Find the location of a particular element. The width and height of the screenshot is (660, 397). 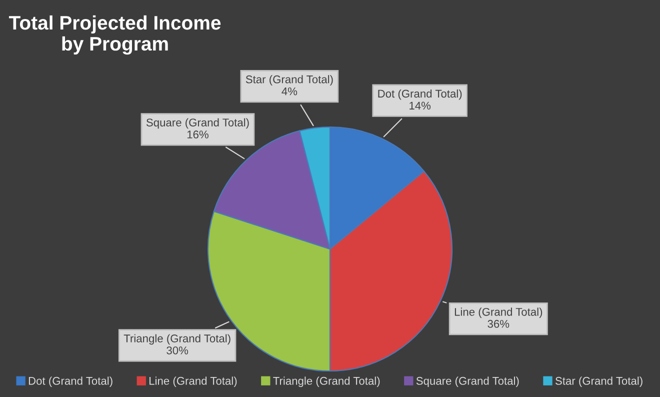

data-label: 4% is located at coordinates (290, 91).